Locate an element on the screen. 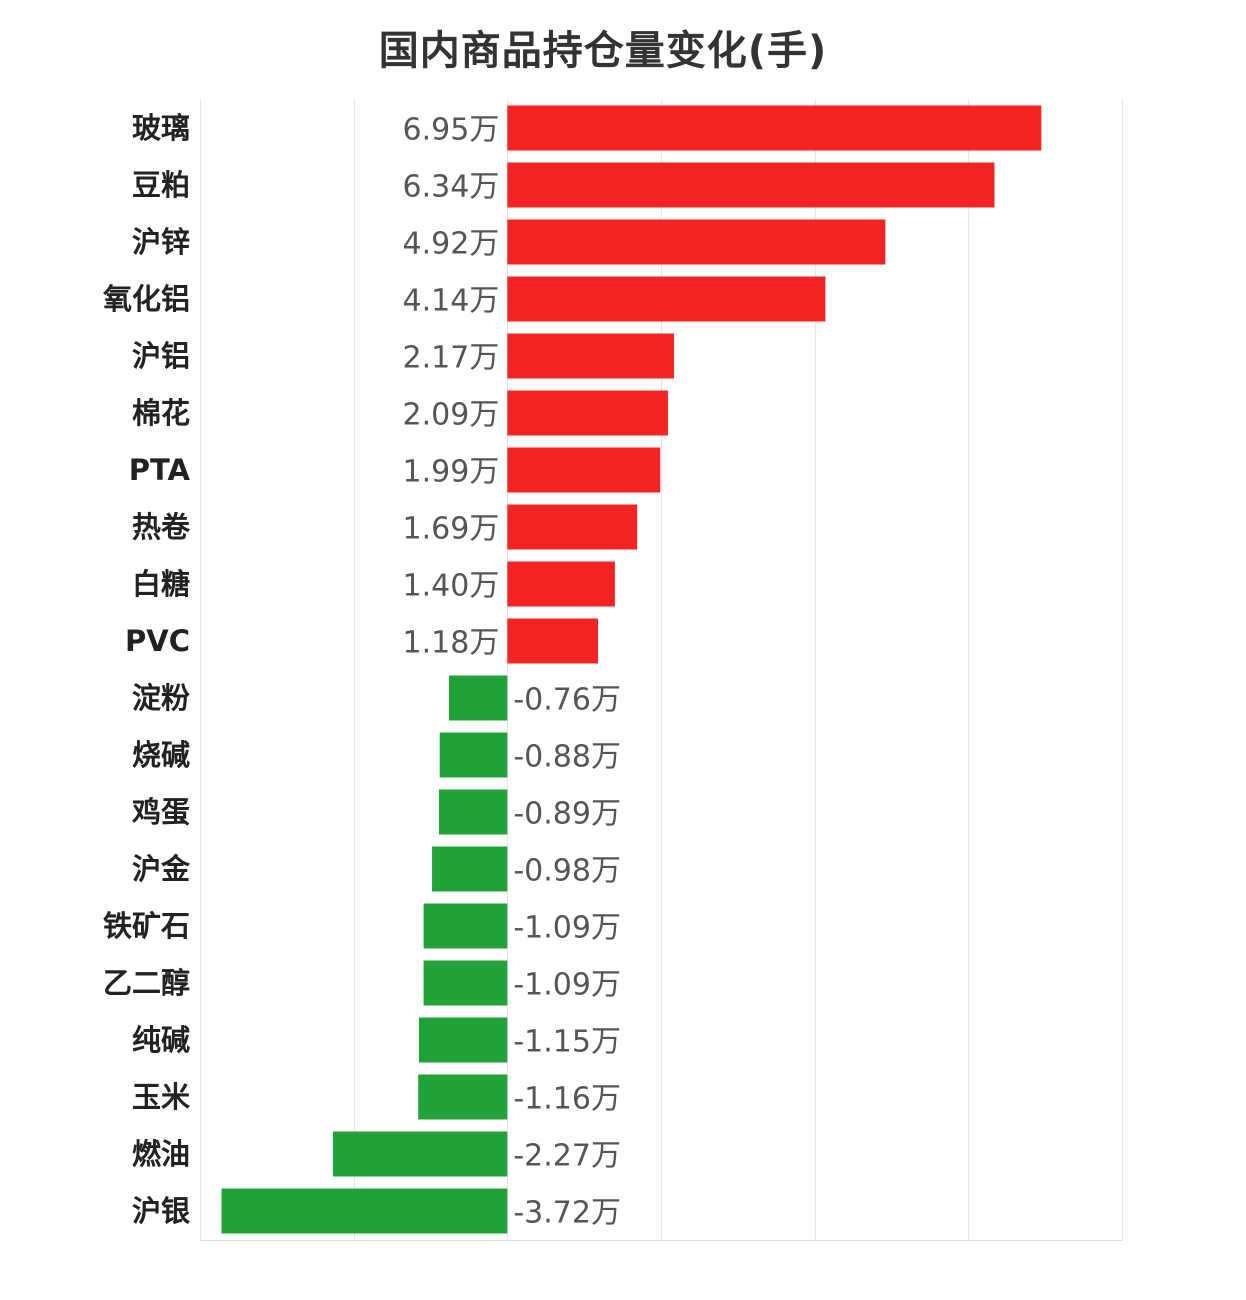  value-label: -3.72万 is located at coordinates (567, 1213).